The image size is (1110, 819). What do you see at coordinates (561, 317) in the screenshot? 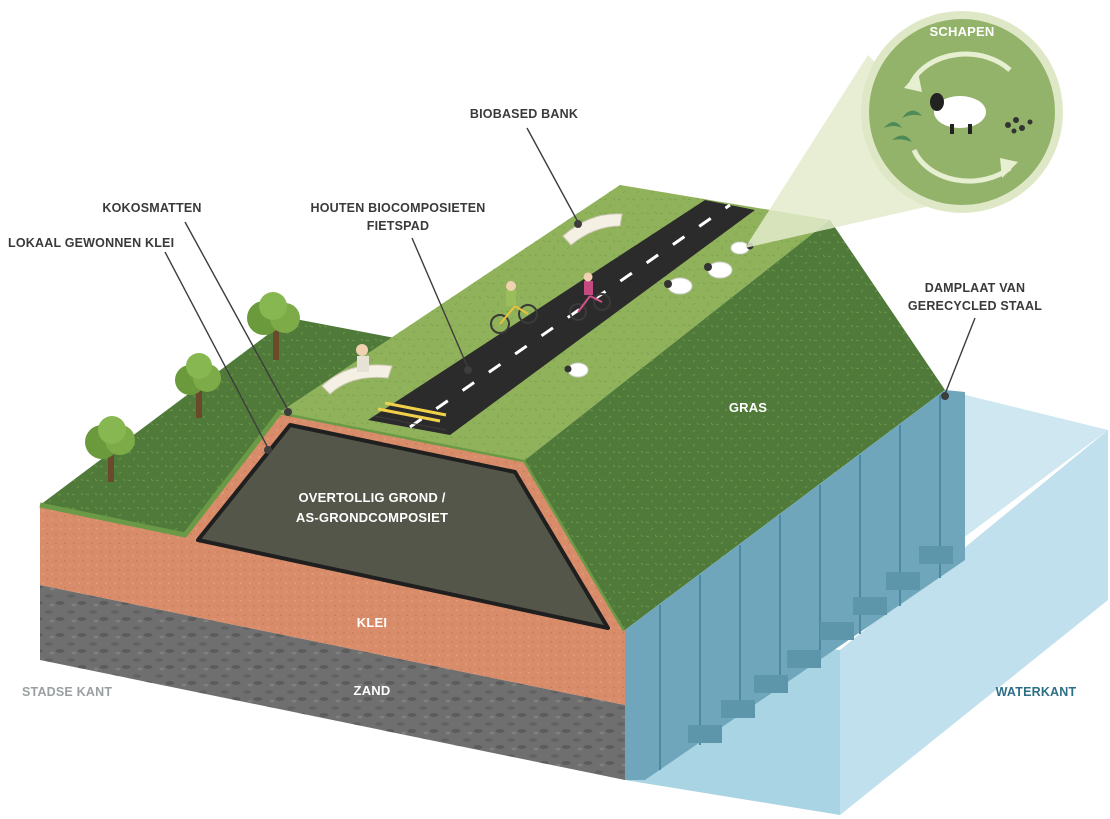
I see `bike-path` at bounding box center [561, 317].